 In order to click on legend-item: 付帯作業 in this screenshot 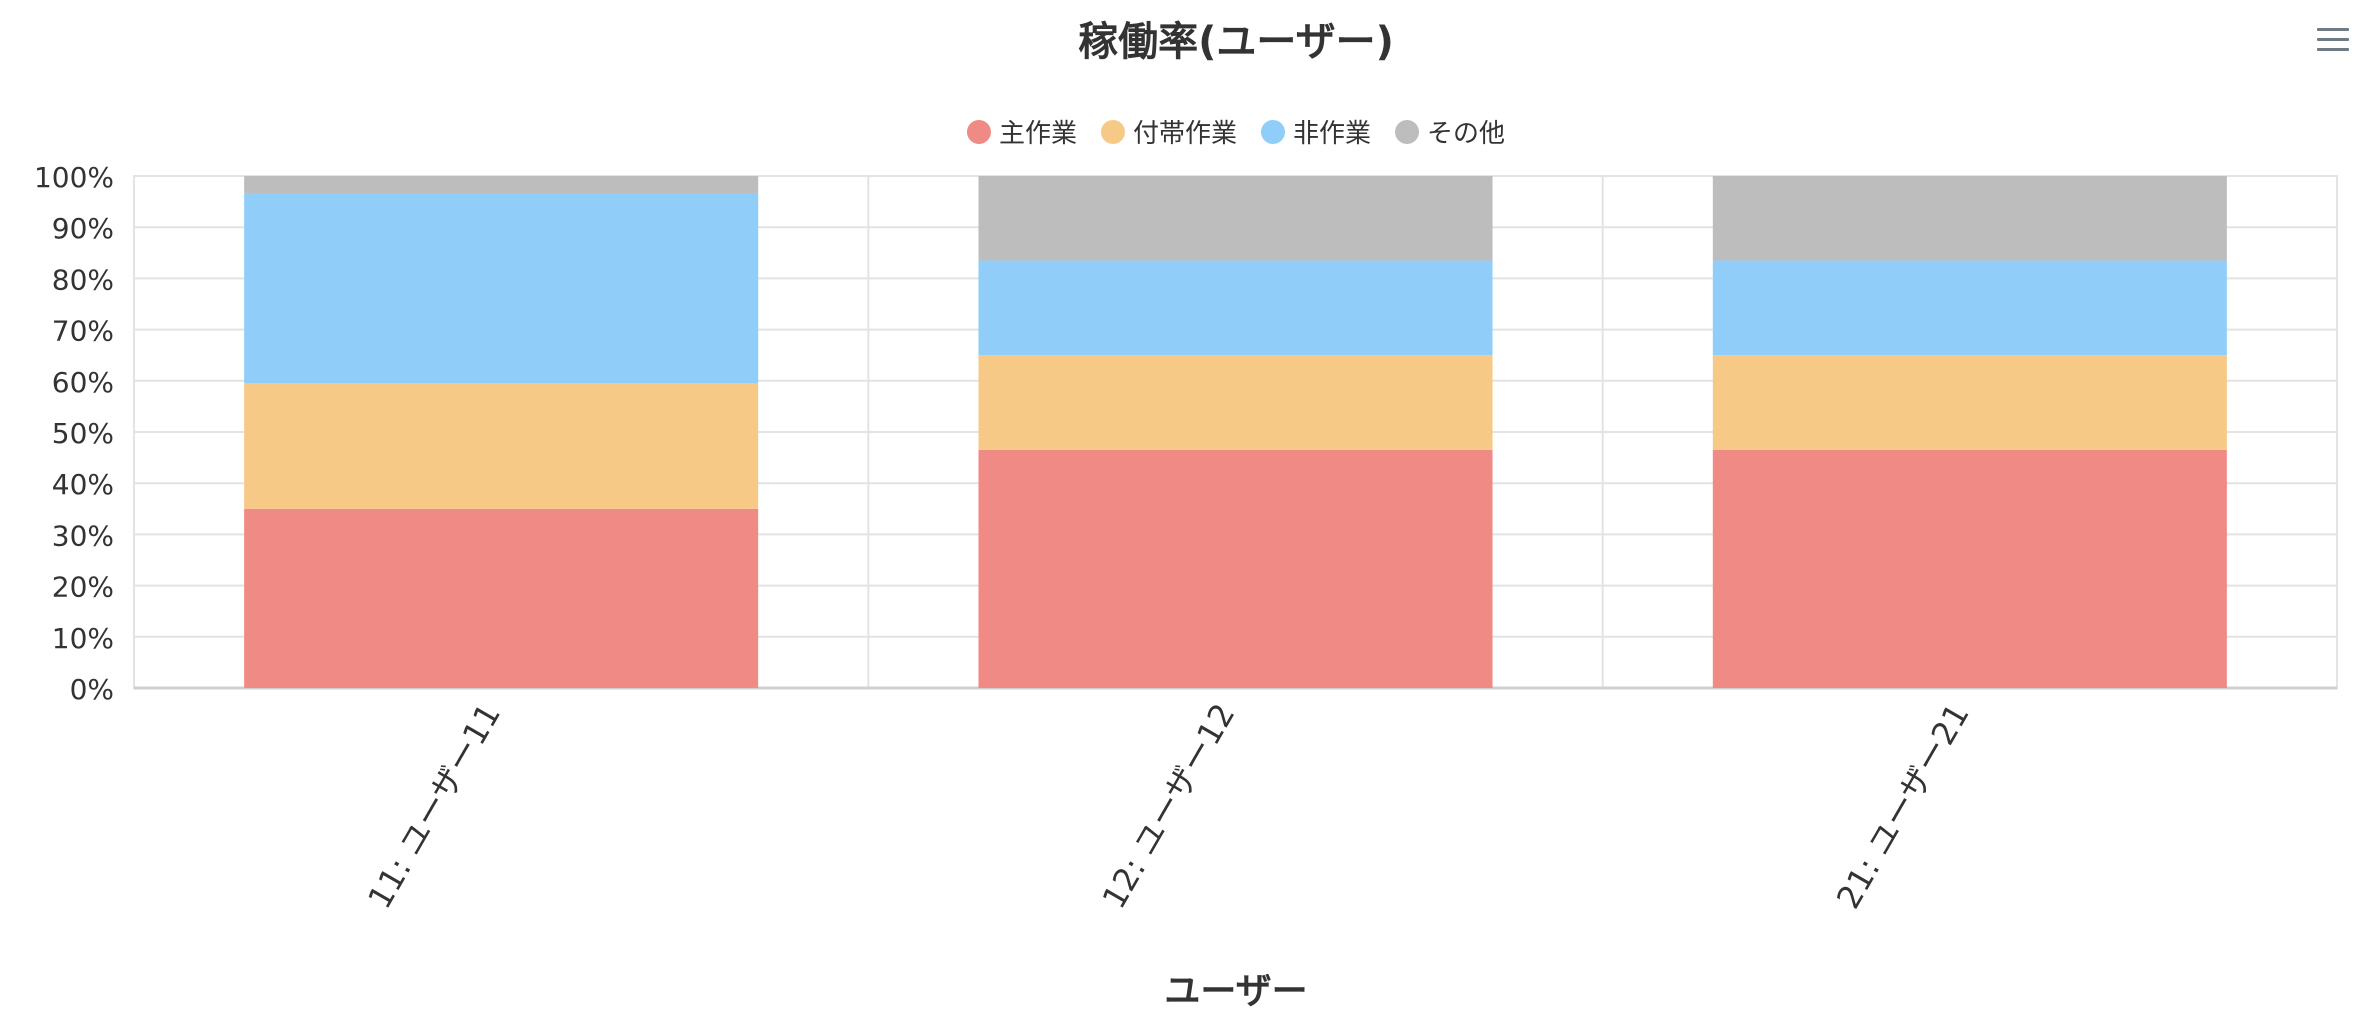, I will do `click(1168, 134)`.